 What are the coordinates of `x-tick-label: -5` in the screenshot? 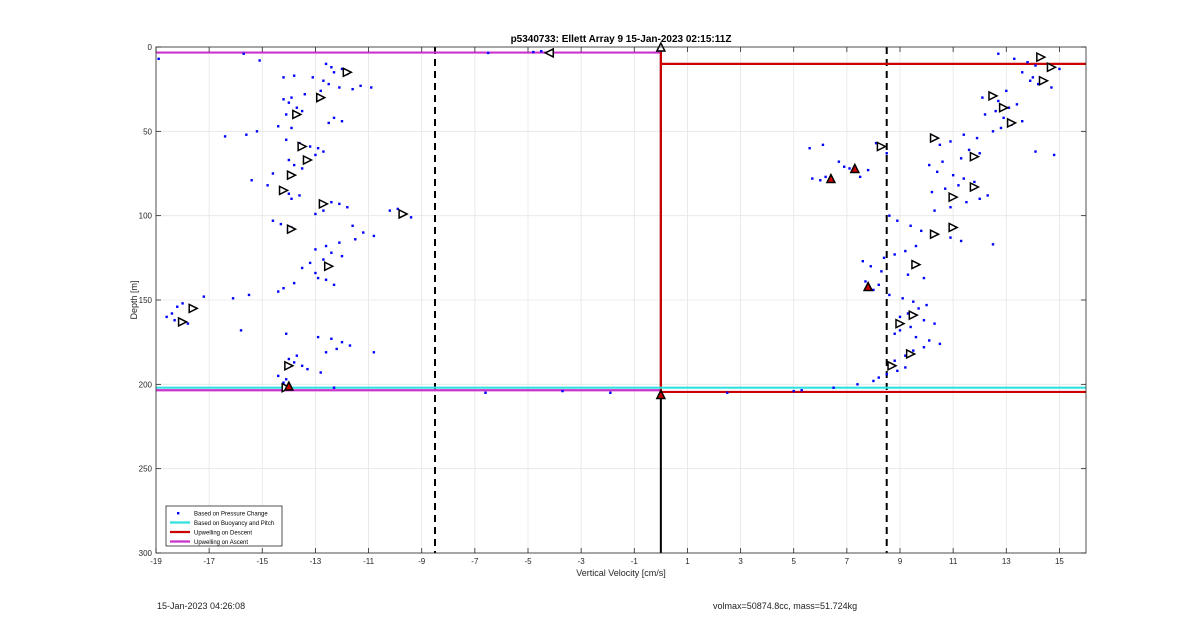 It's located at (528, 561).